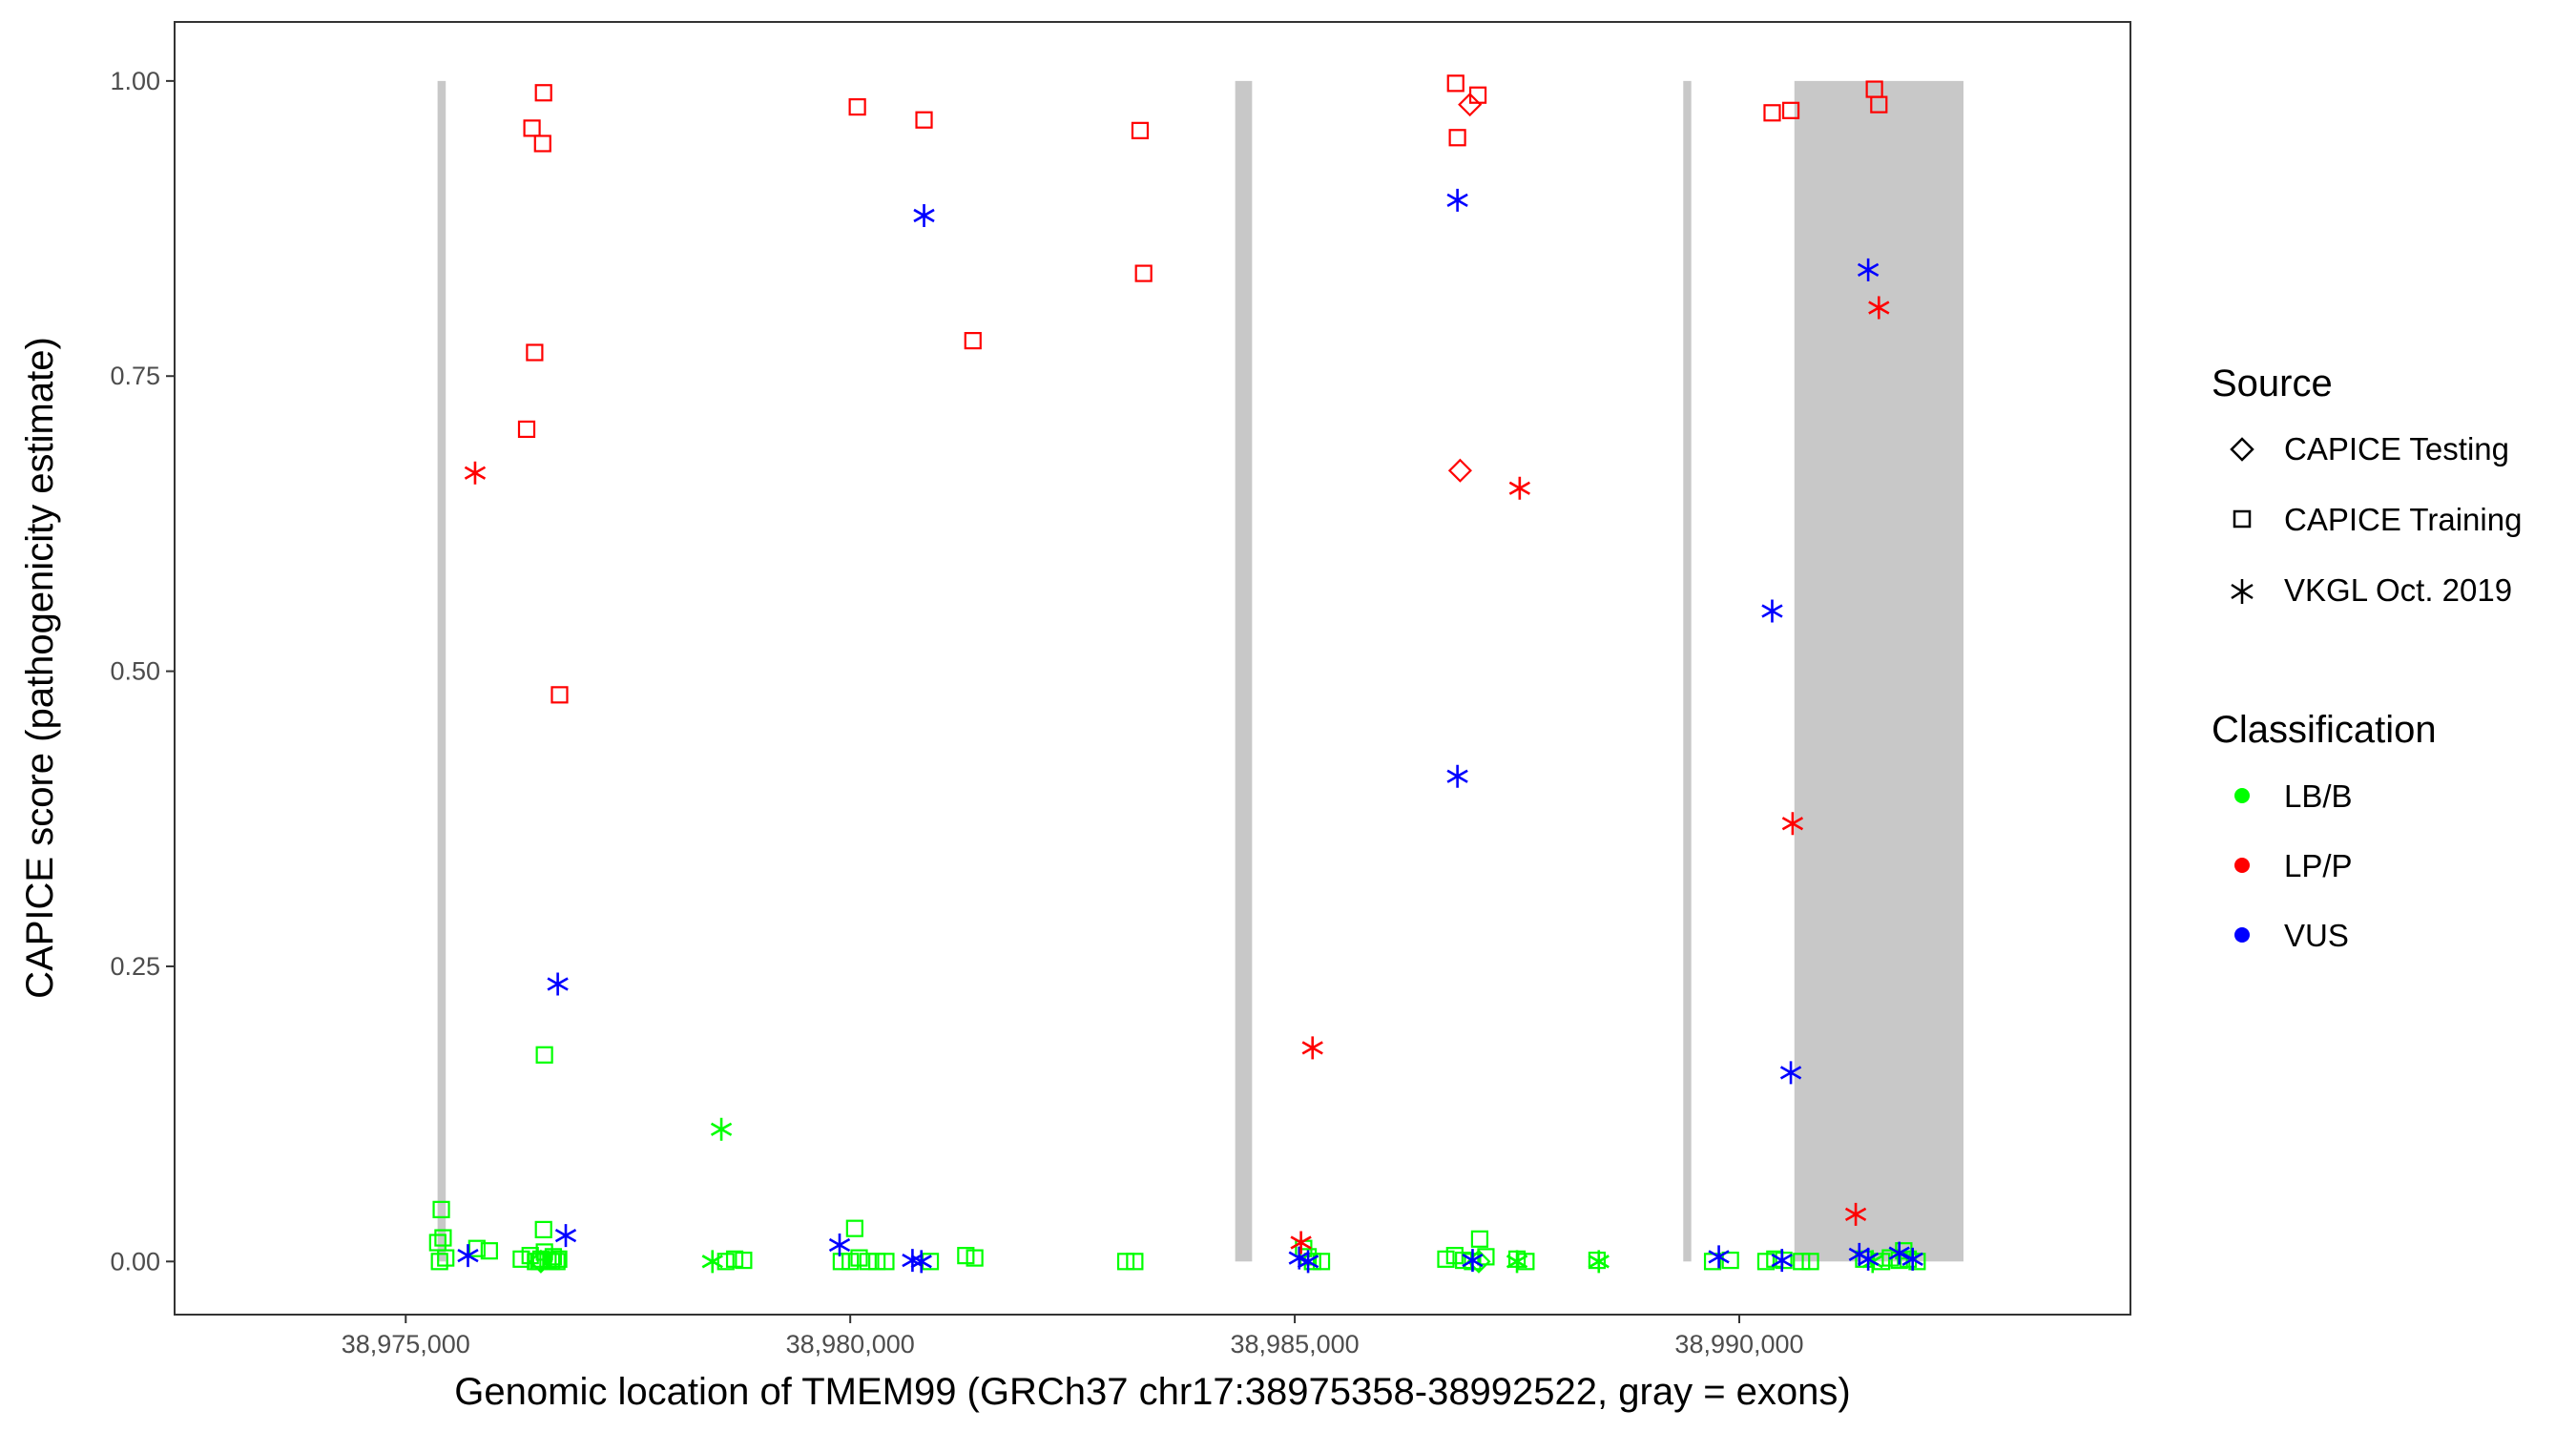 The width and height of the screenshot is (2576, 1431). I want to click on legend-source-label: CAPICE Training, so click(2403, 519).